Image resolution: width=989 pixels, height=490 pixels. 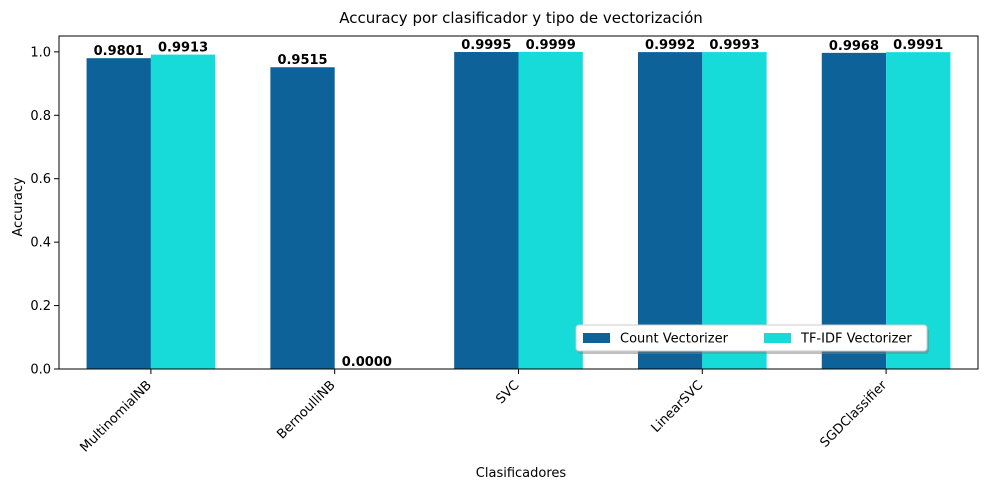 I want to click on x-tick-label: SVC, so click(x=507, y=392).